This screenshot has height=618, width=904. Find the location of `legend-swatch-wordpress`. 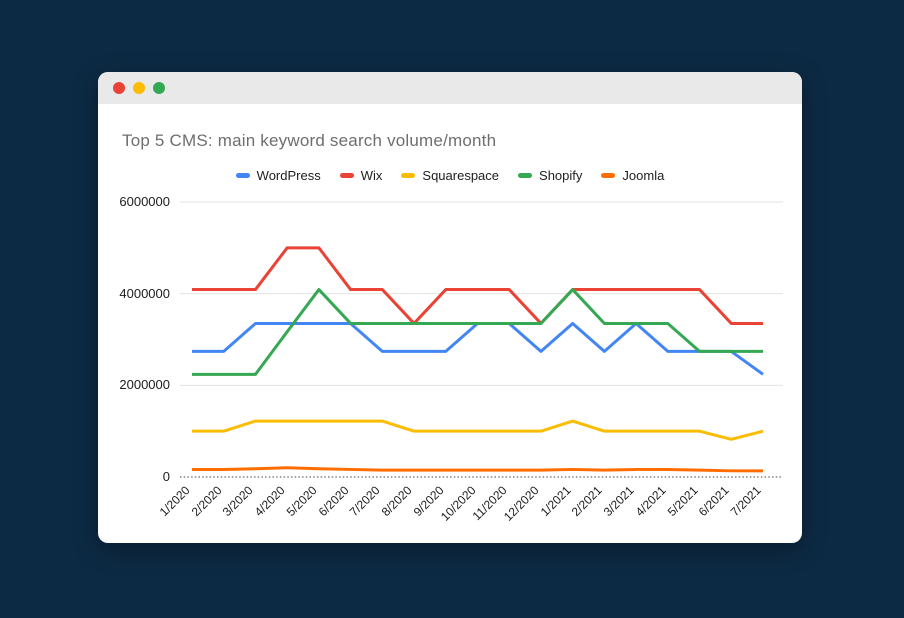

legend-swatch-wordpress is located at coordinates (242, 175).